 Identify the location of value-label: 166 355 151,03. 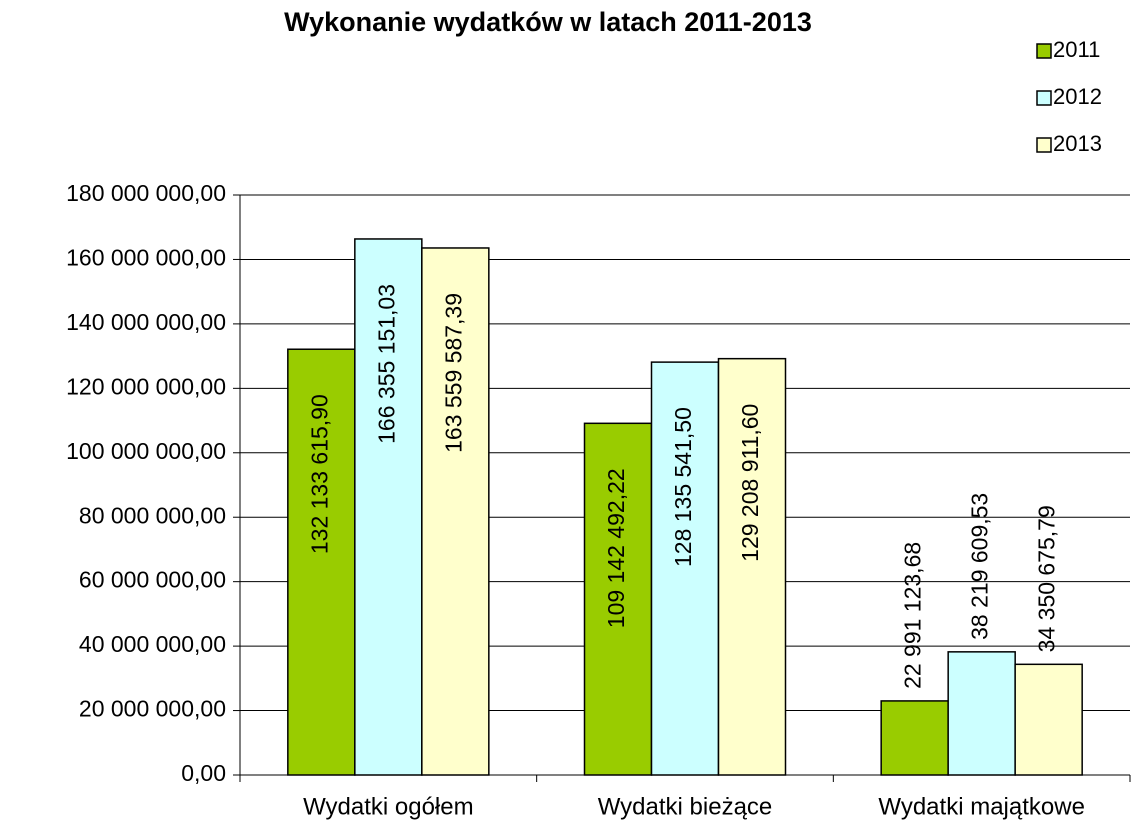
(386, 364).